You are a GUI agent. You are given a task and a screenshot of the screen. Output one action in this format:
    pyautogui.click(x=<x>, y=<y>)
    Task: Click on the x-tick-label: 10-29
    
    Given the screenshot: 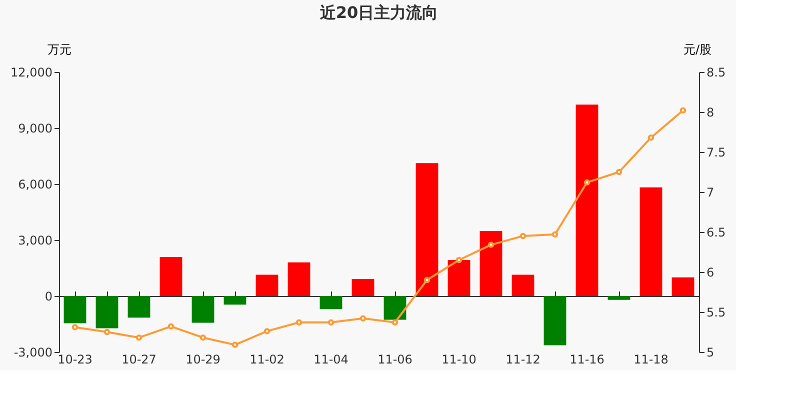 What is the action you would take?
    pyautogui.click(x=203, y=359)
    